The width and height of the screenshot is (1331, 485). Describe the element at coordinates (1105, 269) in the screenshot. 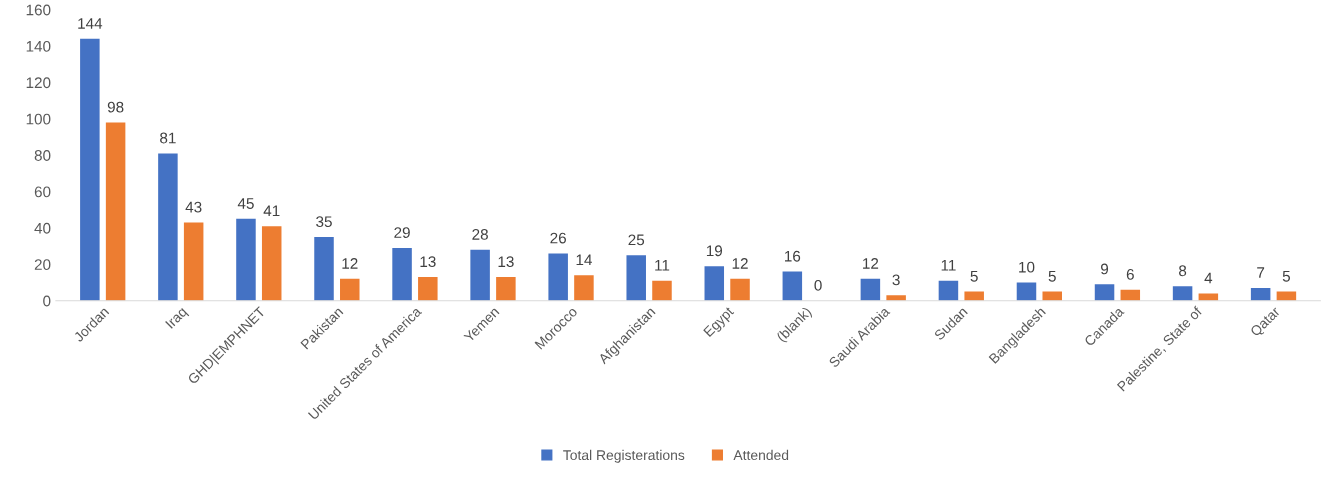

I see `data-label: 9` at that location.